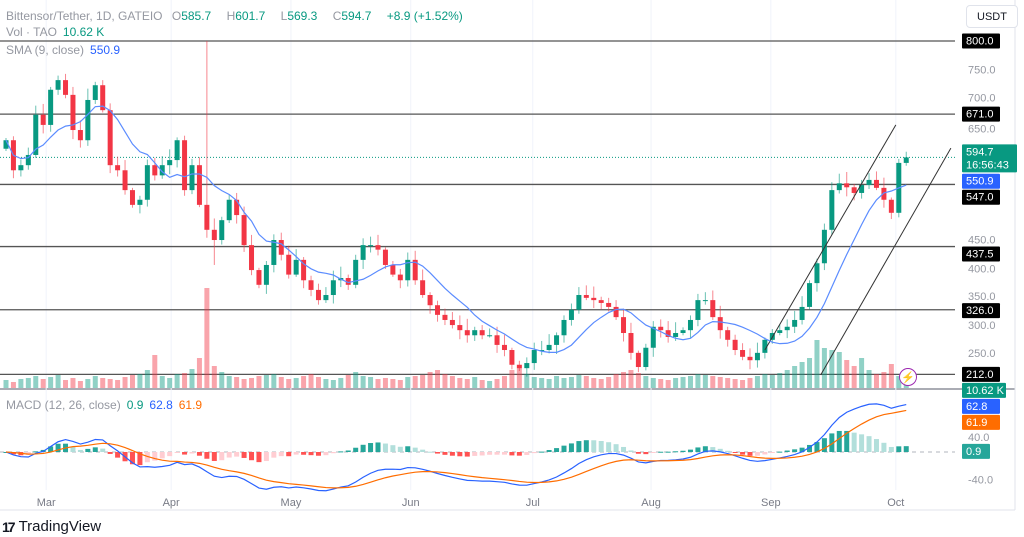 The height and width of the screenshot is (537, 1024). Describe the element at coordinates (980, 152) in the screenshot. I see `last-price-tag: 594.7` at that location.